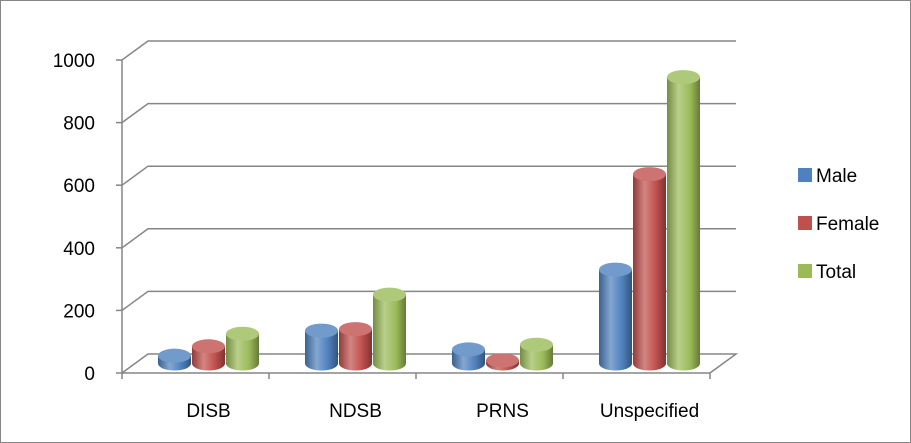 Image resolution: width=911 pixels, height=443 pixels. Describe the element at coordinates (89, 374) in the screenshot. I see `y-tick-label: 0` at that location.